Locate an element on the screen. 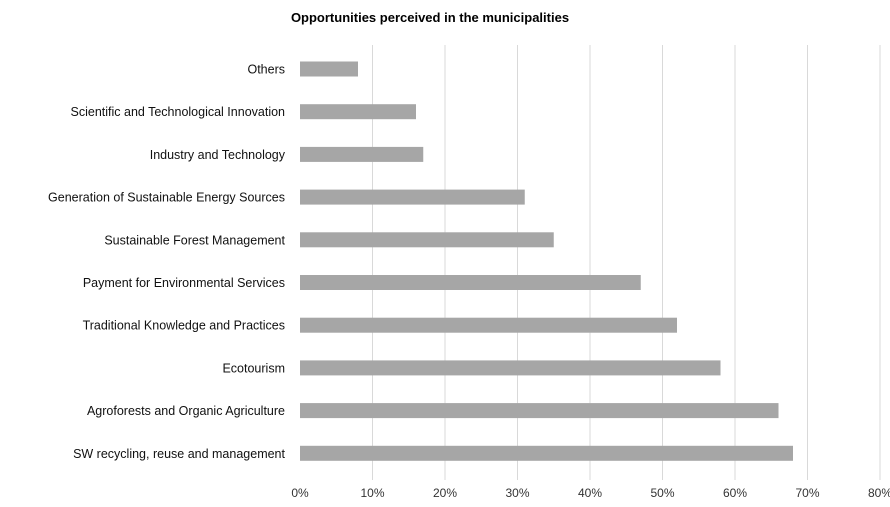  category-label: Generation of Sustainable Energy Sources is located at coordinates (166, 198).